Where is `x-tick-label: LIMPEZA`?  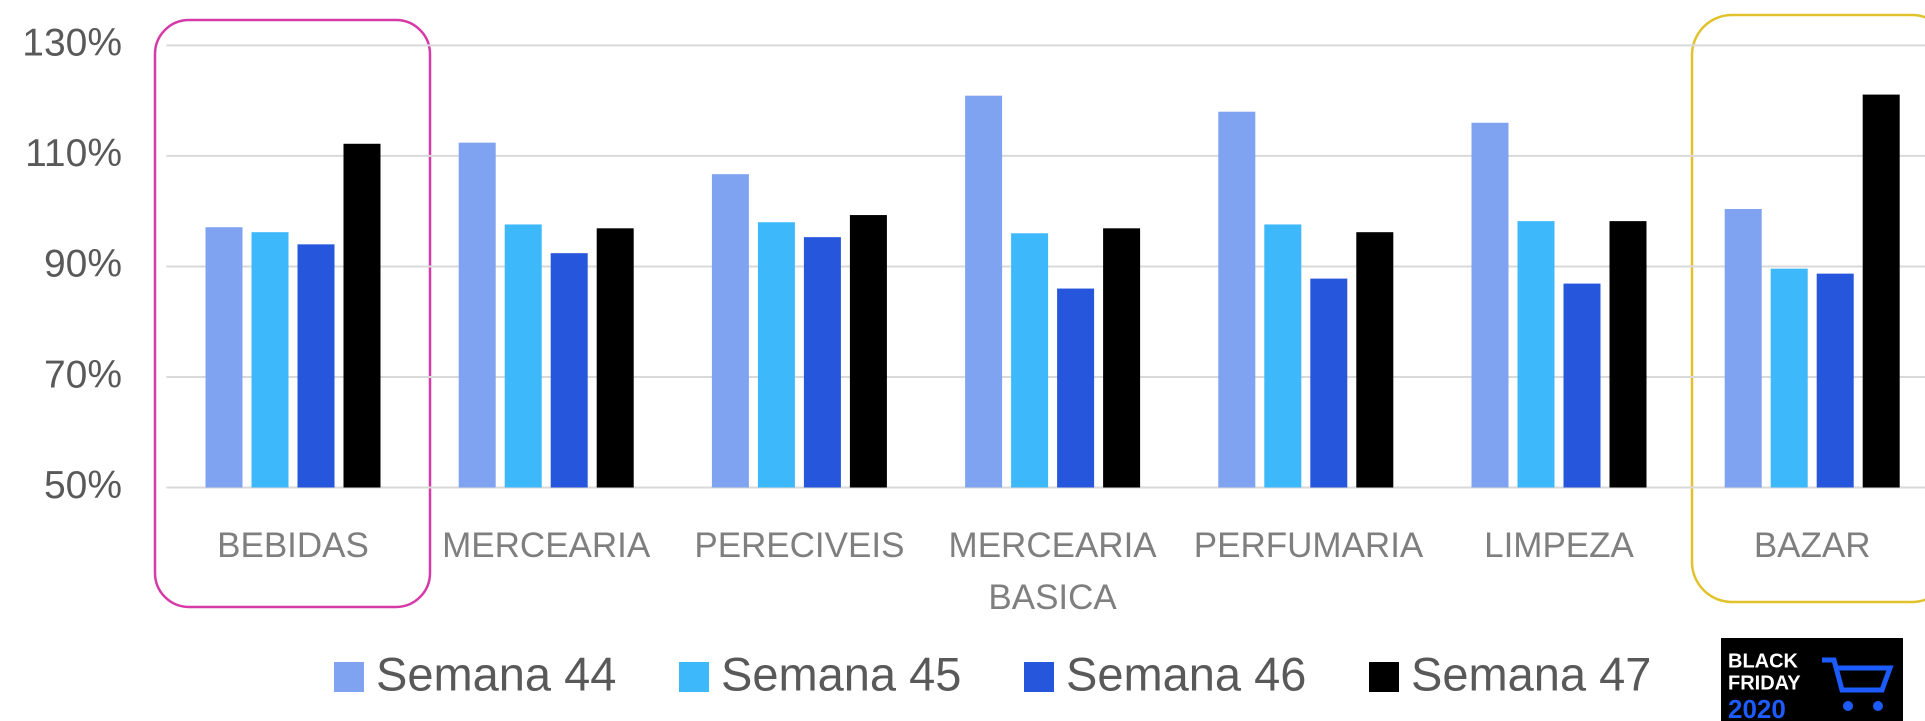 x-tick-label: LIMPEZA is located at coordinates (1559, 545).